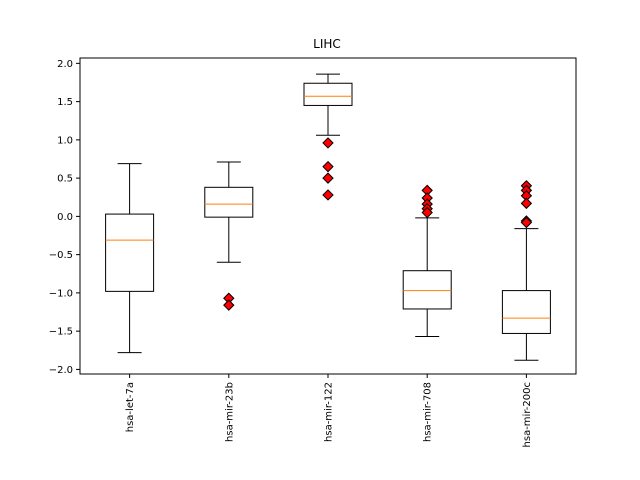 Image resolution: width=640 pixels, height=480 pixels. Describe the element at coordinates (61, 293) in the screenshot. I see `y-tick-label: −1.0` at that location.